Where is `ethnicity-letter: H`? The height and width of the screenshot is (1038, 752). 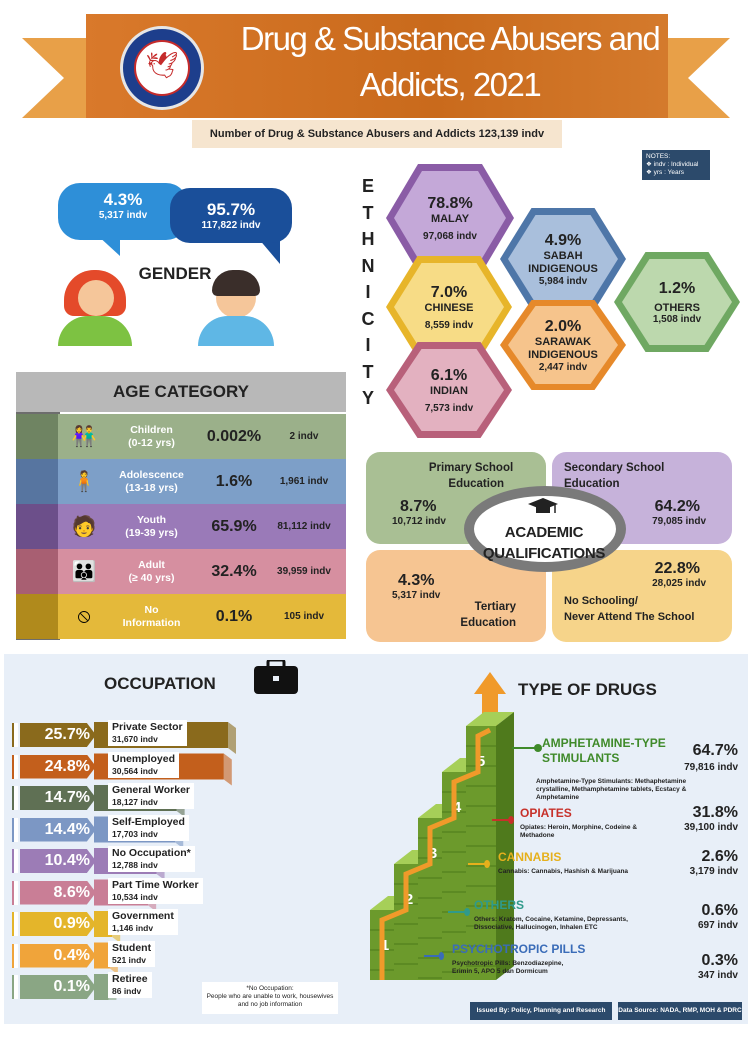
ethnicity-letter: H is located at coordinates (368, 239).